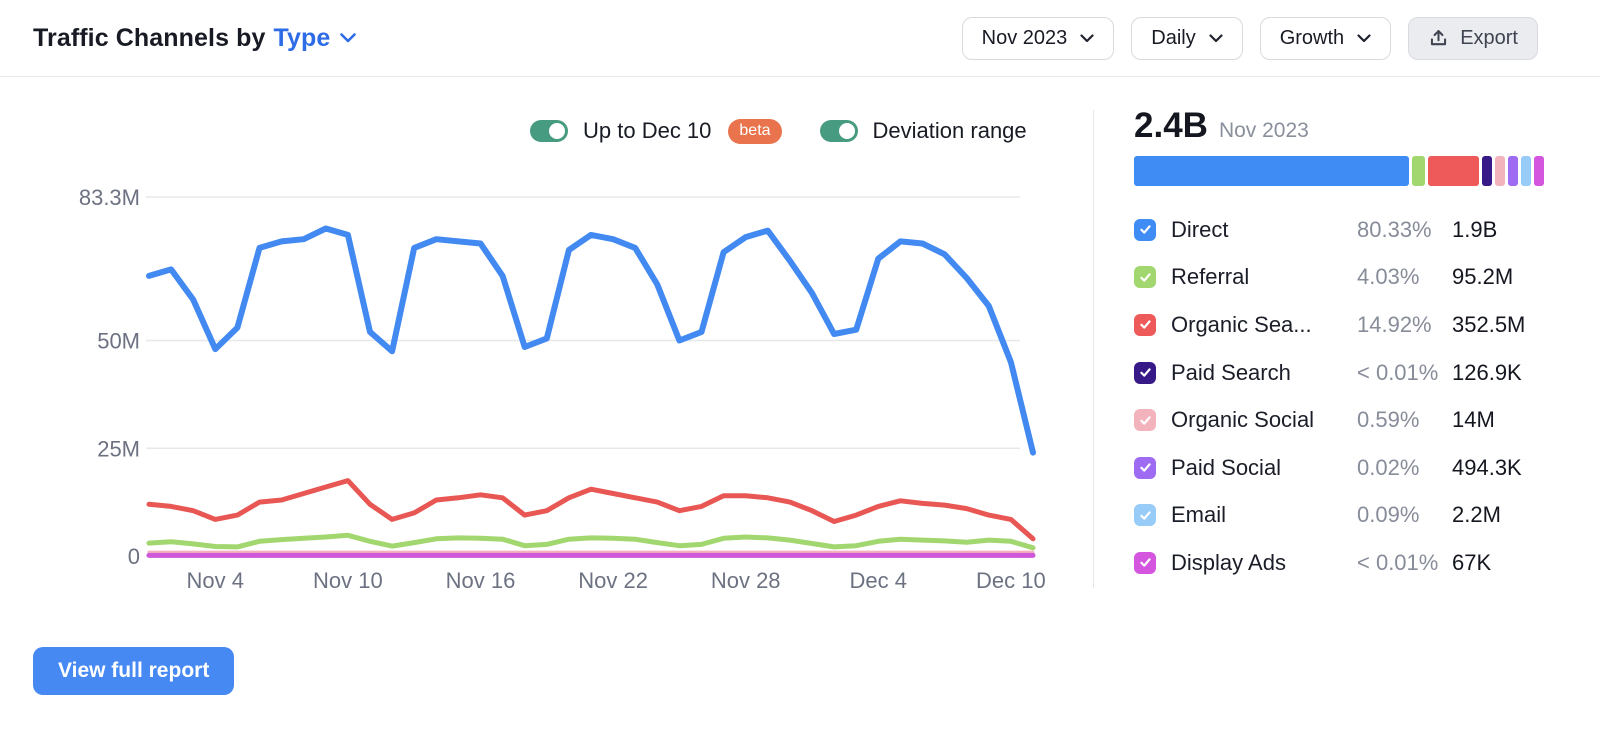 The width and height of the screenshot is (1600, 730). I want to click on bar-segment-paid-social, so click(1513, 171).